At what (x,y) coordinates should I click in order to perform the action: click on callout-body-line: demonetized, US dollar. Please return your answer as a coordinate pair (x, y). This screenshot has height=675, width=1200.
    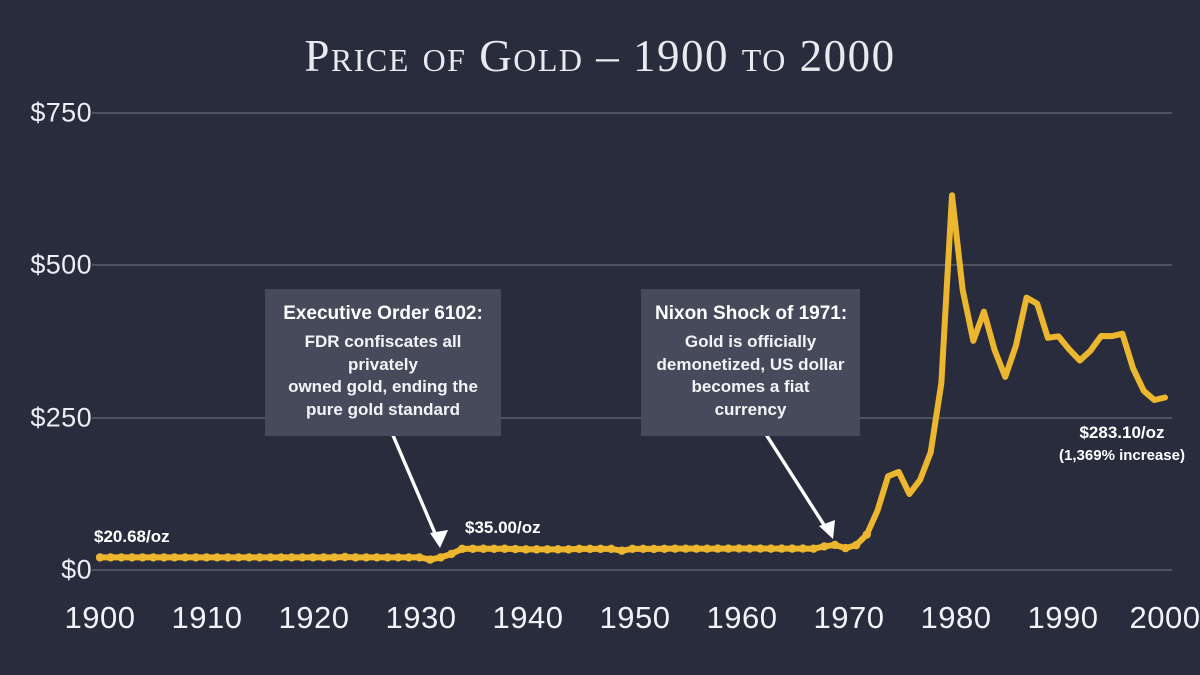
    Looking at the image, I should click on (750, 364).